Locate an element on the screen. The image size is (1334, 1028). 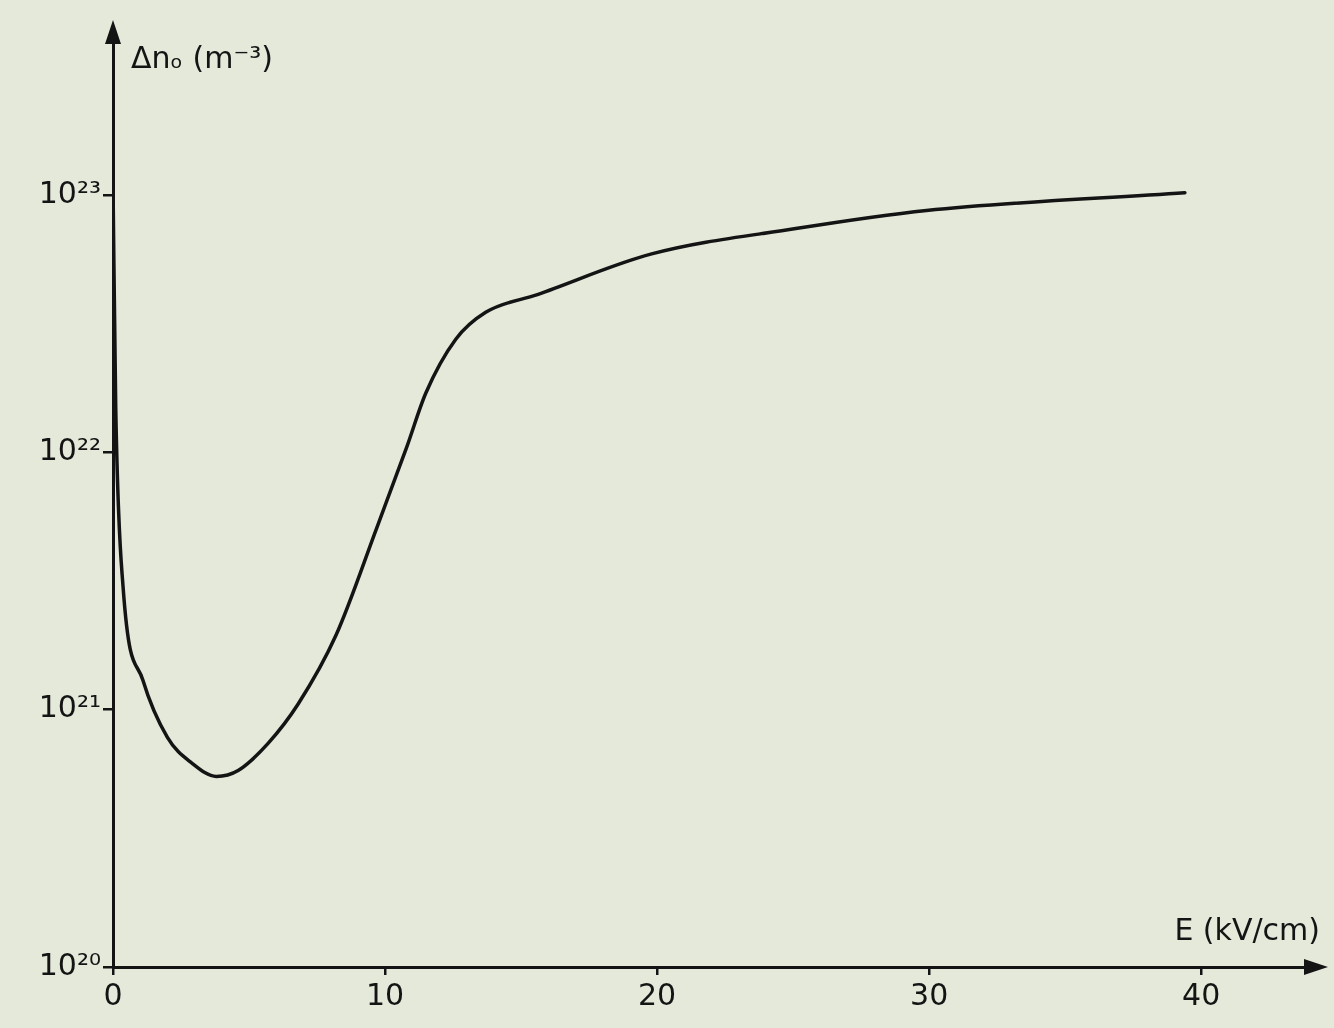
x-tick-label: 0 is located at coordinates (113, 994).